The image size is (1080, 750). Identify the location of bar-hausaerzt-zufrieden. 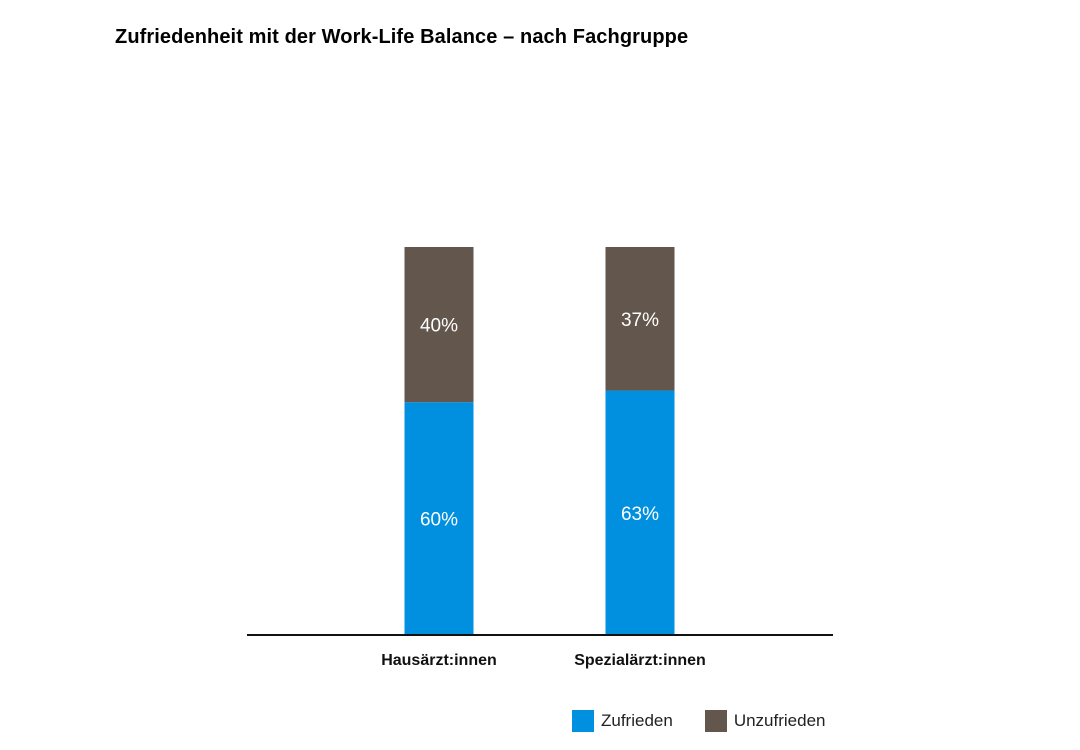
(439, 518).